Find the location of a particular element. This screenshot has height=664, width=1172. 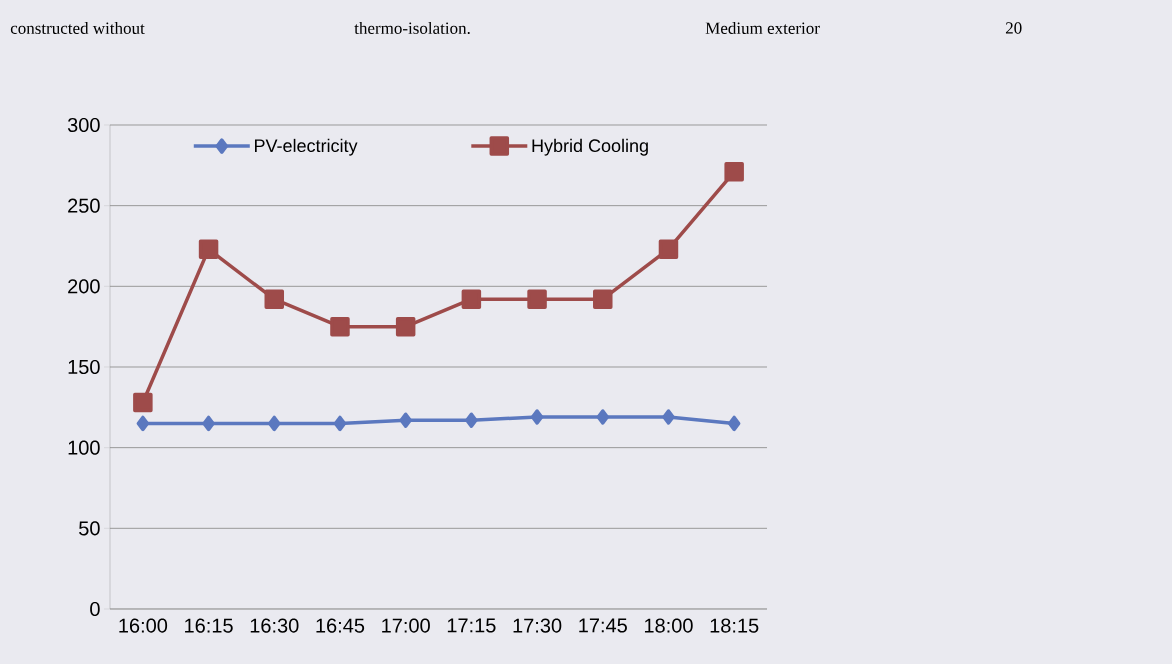

y-tick-label: 300 is located at coordinates (83, 125).